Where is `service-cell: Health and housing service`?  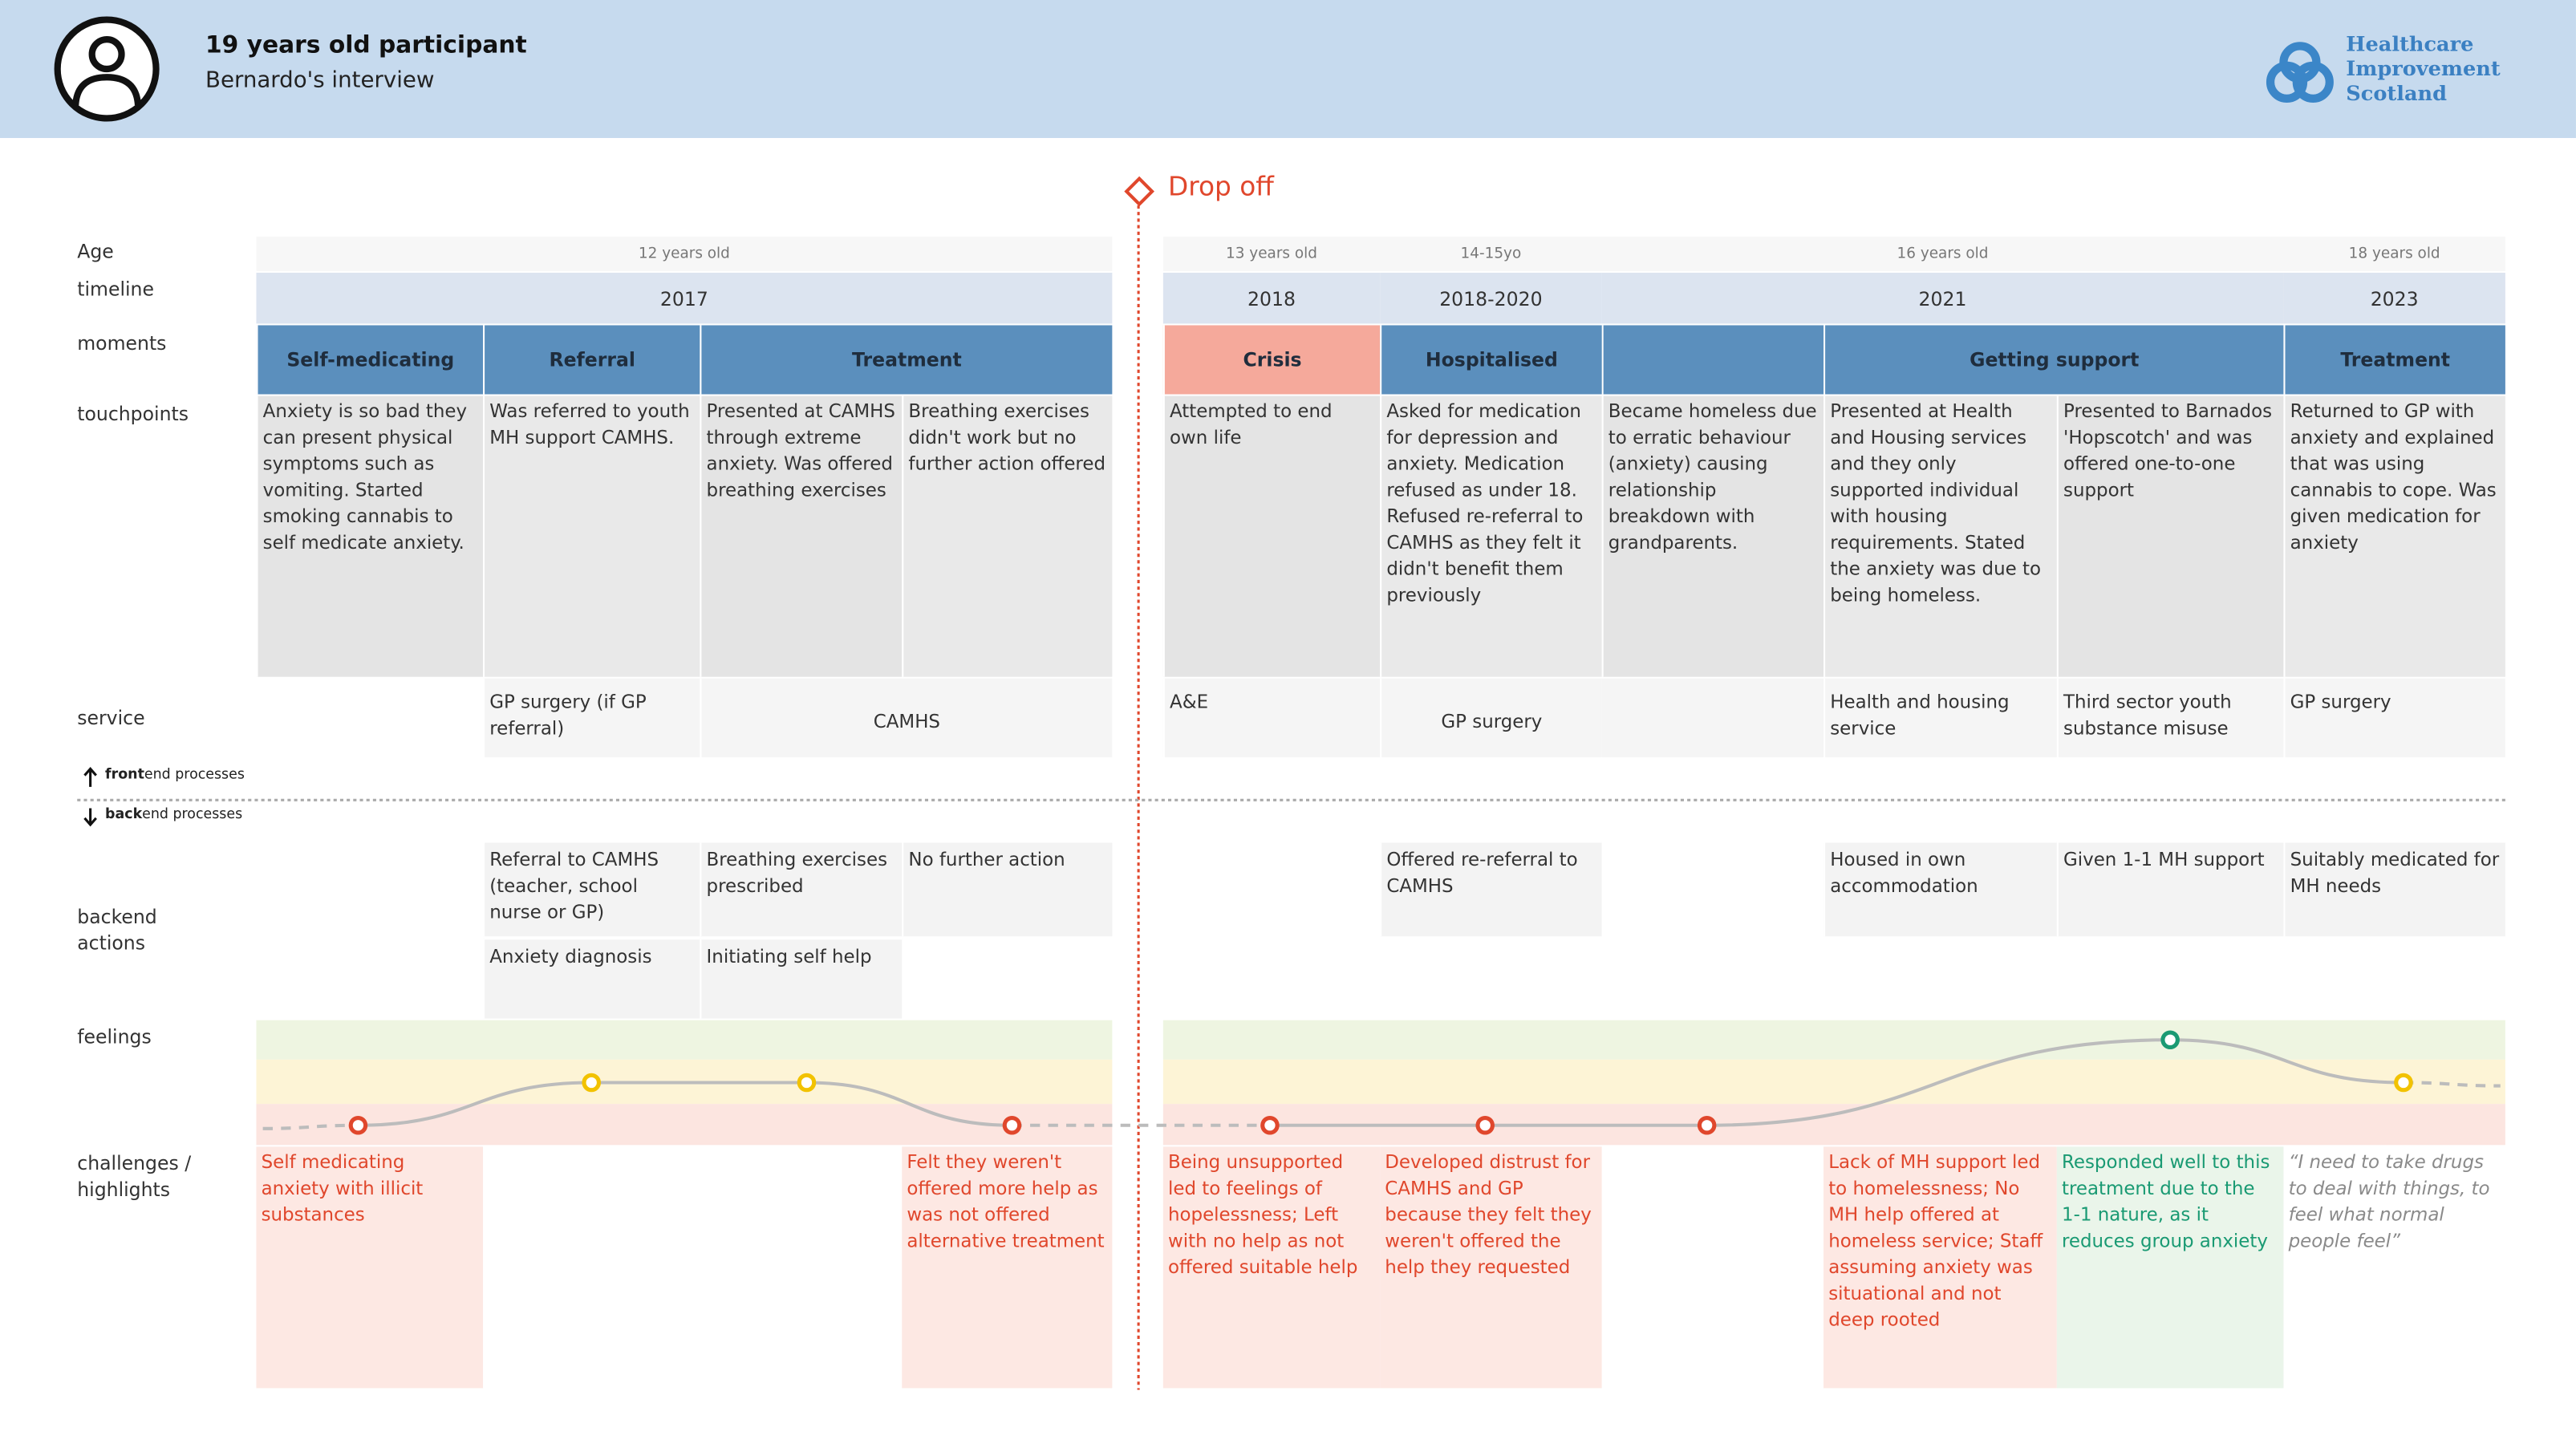
service-cell: Health and housing service is located at coordinates (1940, 718).